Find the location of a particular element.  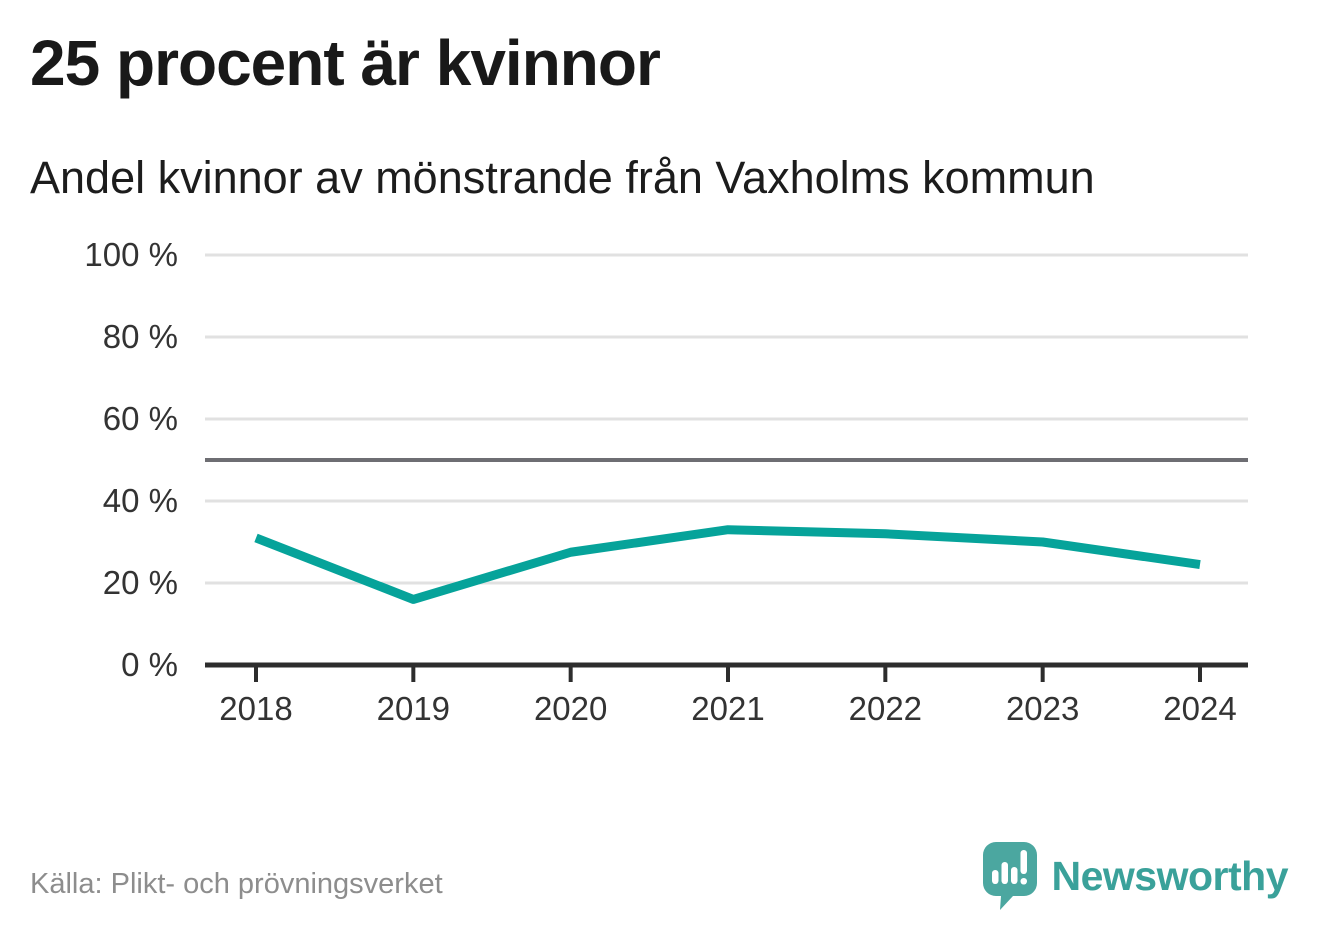

chart-title: 25 procent är kvinnor is located at coordinates (345, 63).